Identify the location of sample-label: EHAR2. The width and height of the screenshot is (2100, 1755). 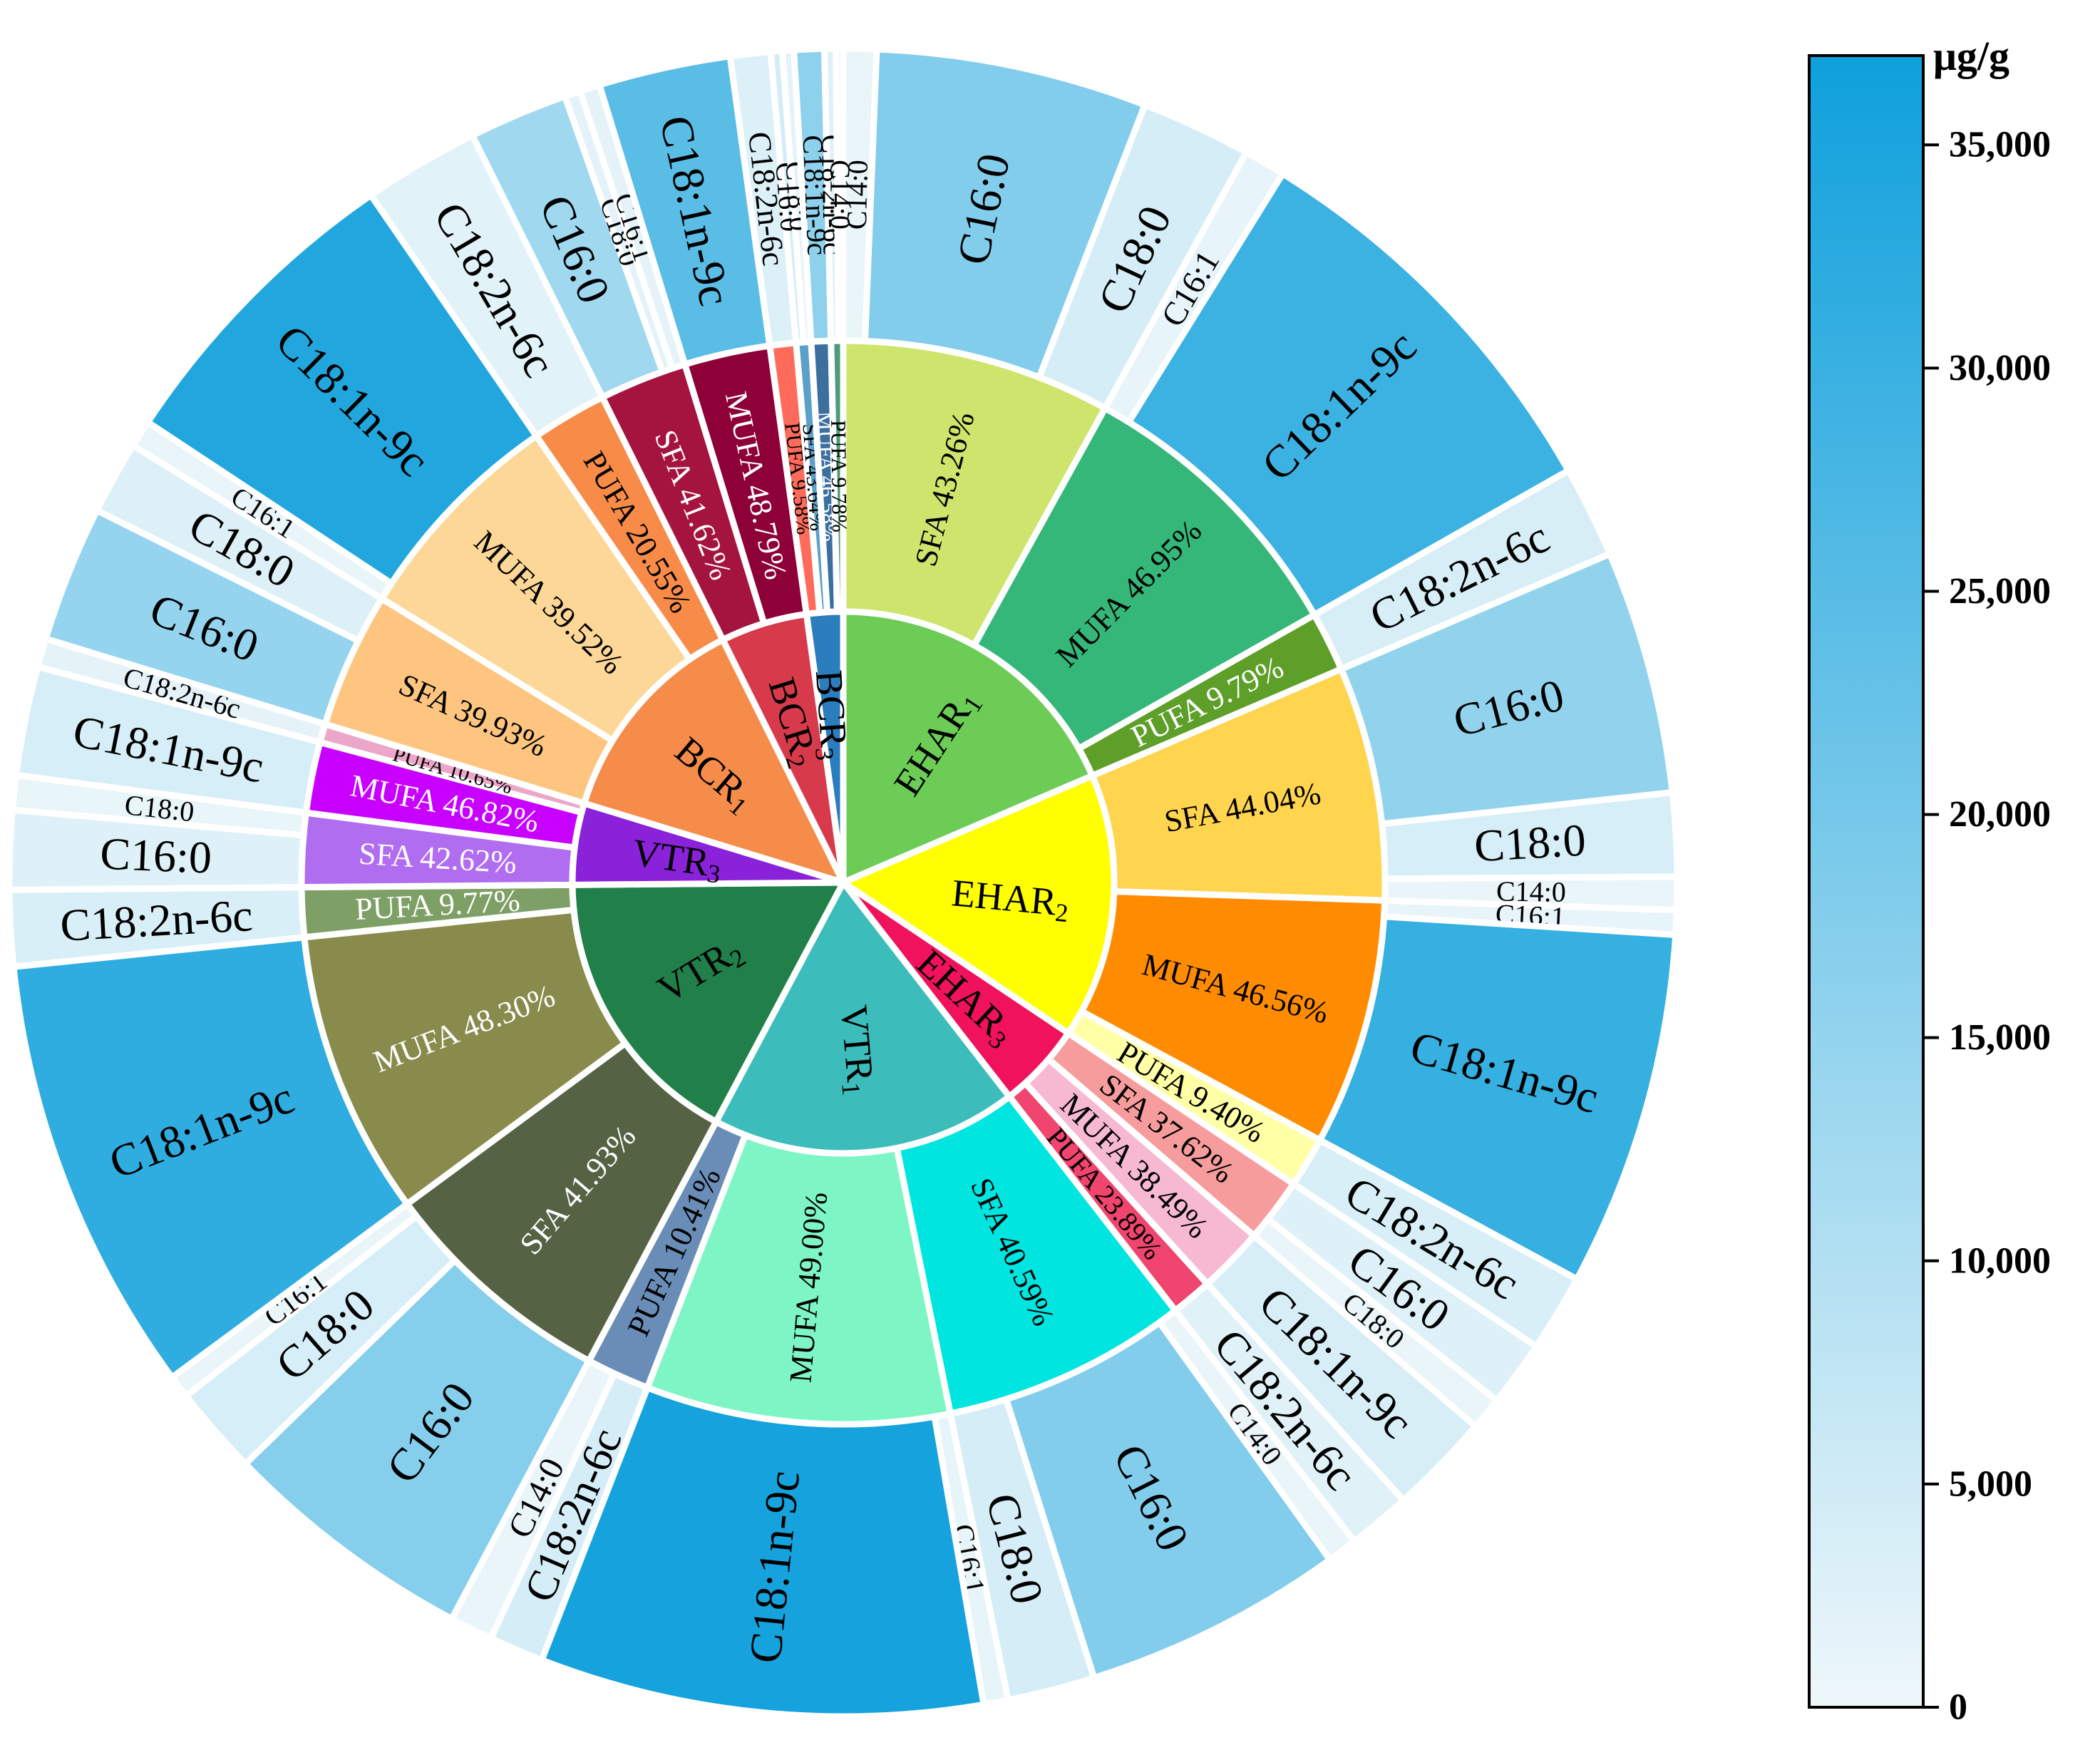
(1010, 899).